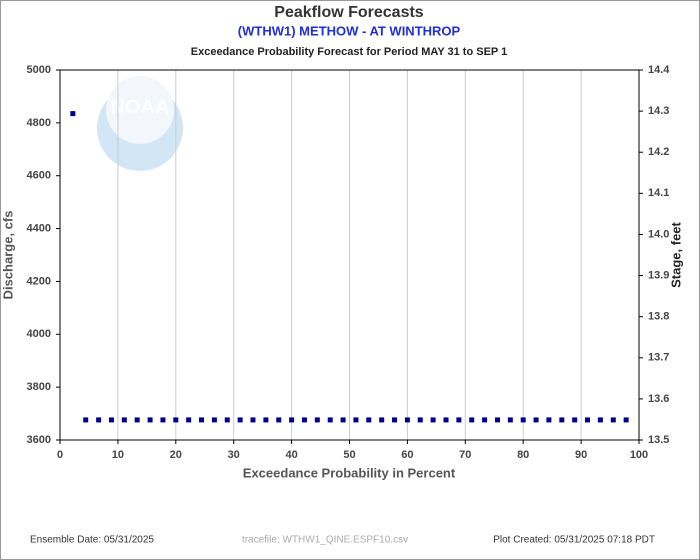  I want to click on x-tick-label: 40, so click(291, 455).